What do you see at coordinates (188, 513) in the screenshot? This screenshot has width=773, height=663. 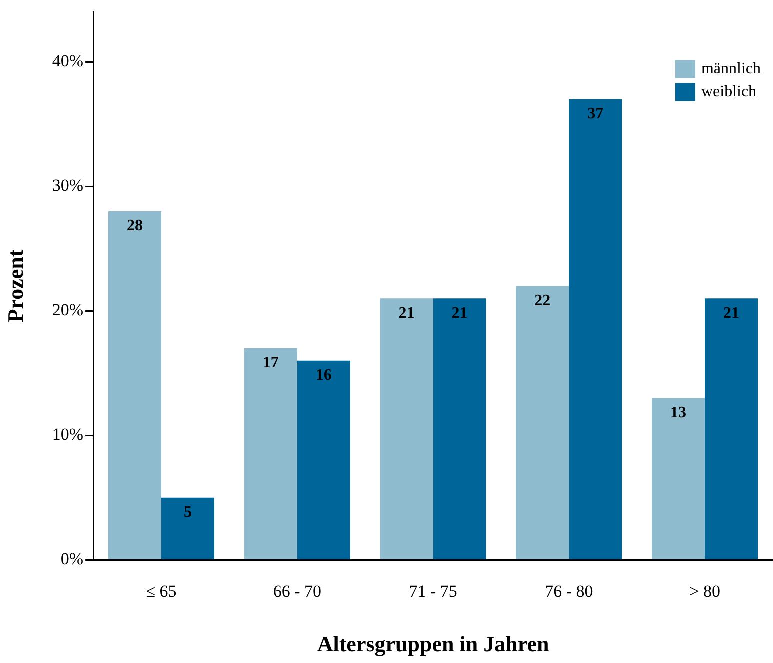 I see `data-label: 5` at bounding box center [188, 513].